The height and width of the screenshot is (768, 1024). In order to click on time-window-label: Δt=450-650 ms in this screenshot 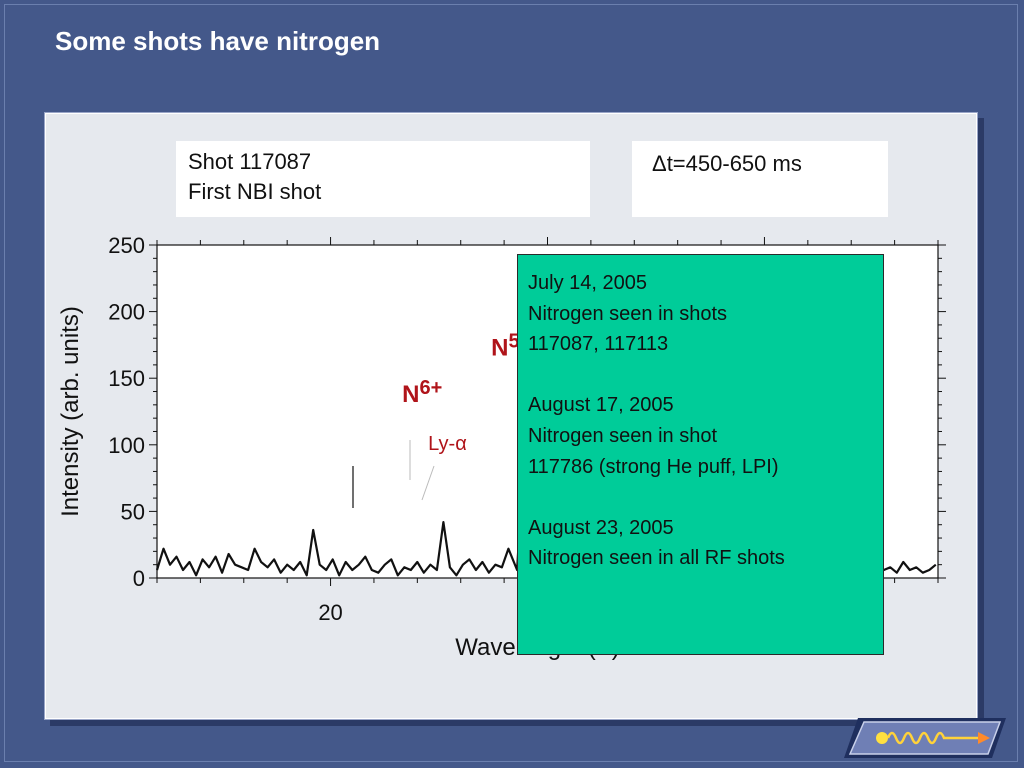, I will do `click(727, 163)`.